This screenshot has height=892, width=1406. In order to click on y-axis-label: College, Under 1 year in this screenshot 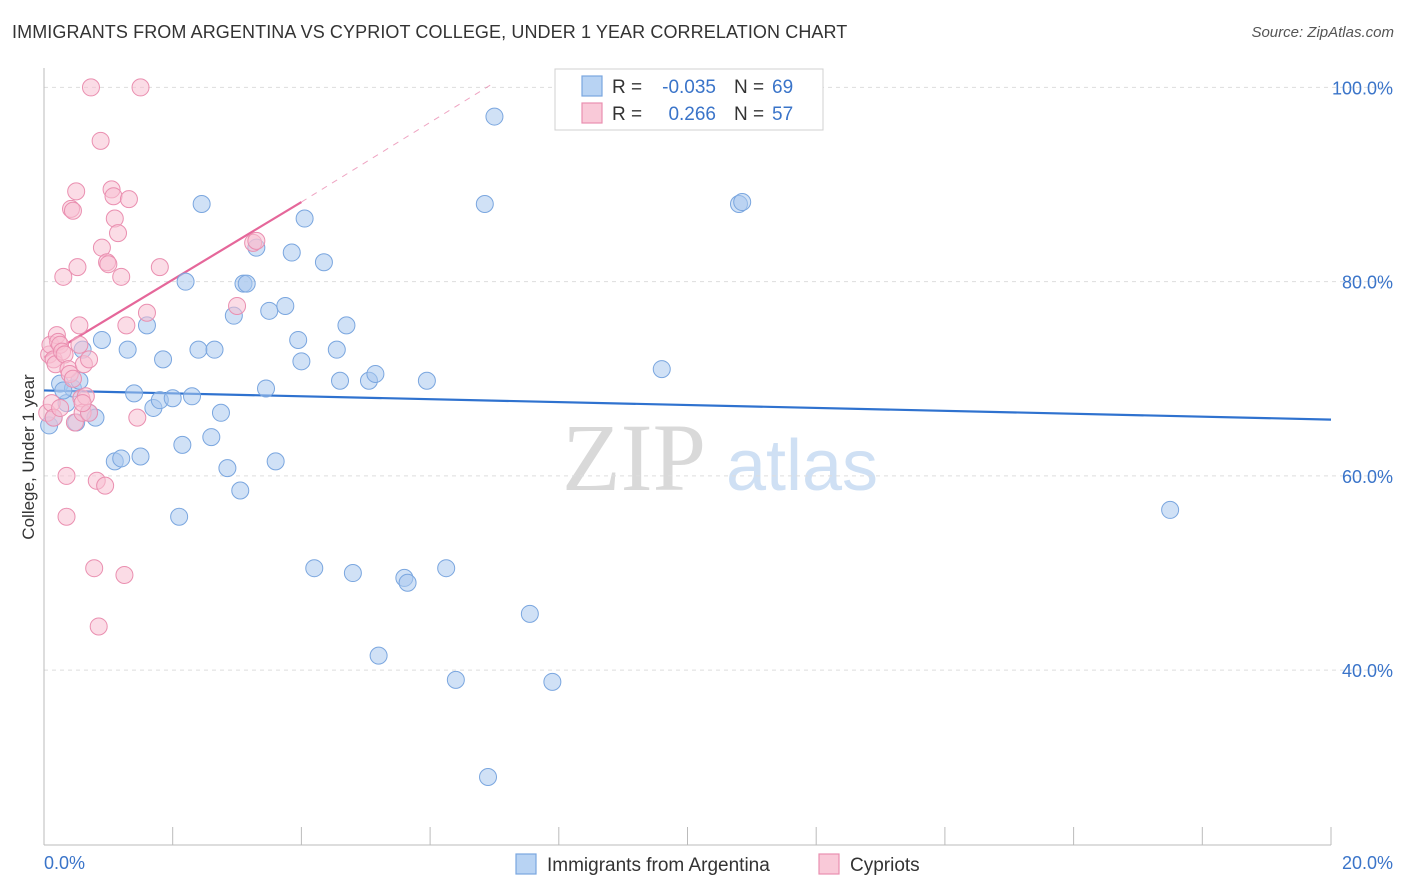, I will do `click(28, 457)`.